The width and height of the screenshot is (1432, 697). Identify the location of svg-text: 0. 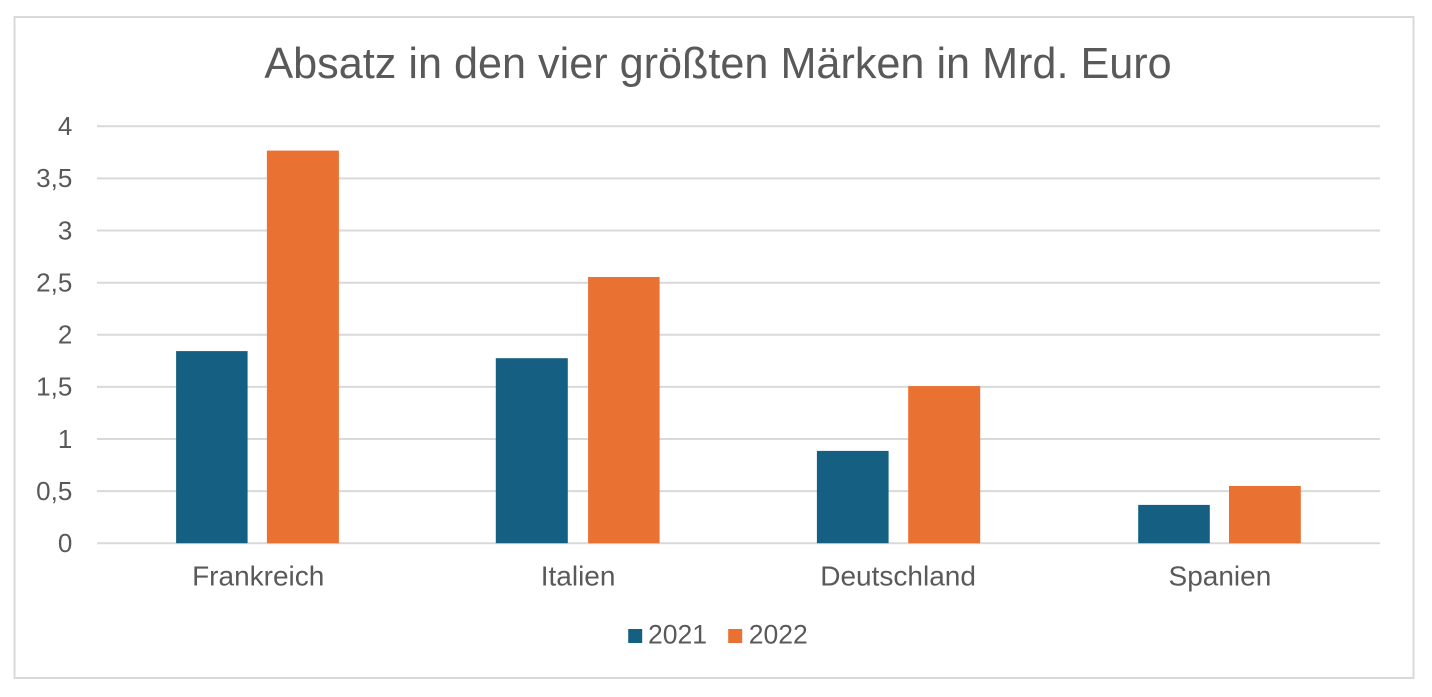
(65, 543).